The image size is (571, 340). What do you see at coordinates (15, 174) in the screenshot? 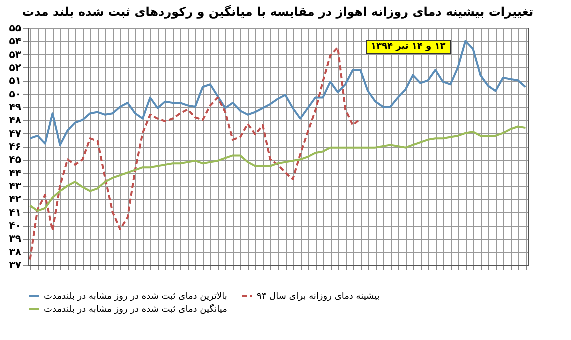
I see `y-tick-label: ۴۴` at bounding box center [15, 174].